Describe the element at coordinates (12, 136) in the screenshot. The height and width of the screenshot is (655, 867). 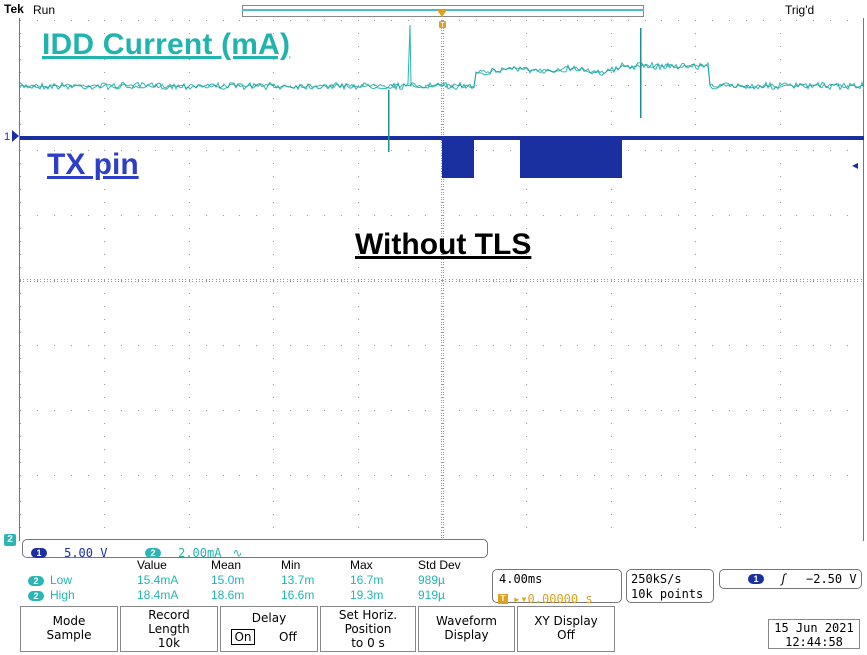
I see `ch1-ground-marker: 1` at that location.